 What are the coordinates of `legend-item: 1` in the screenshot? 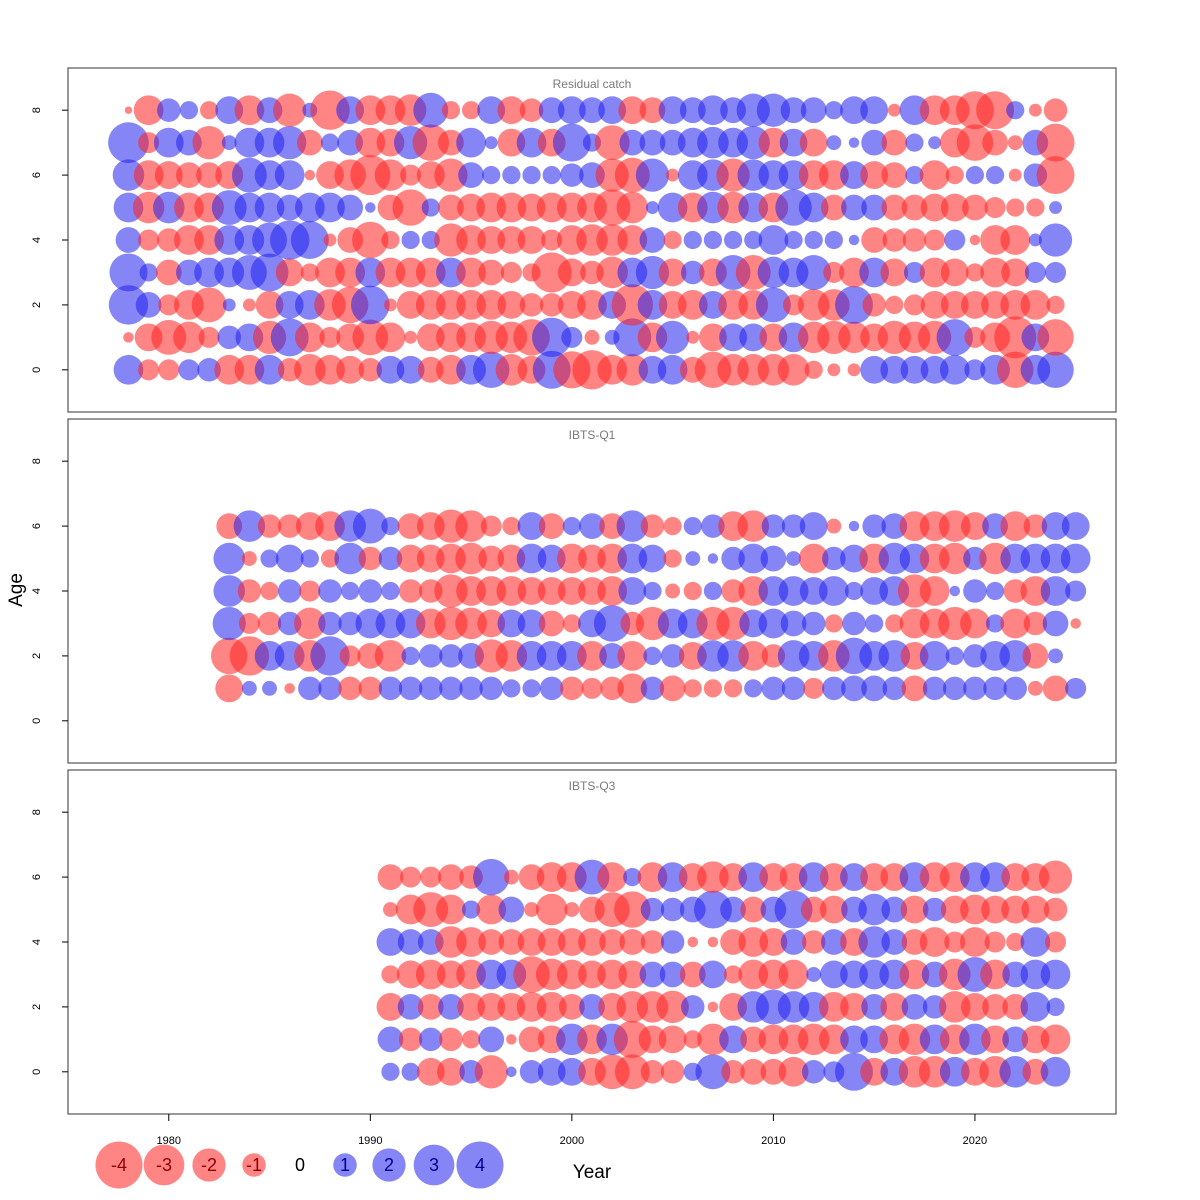 It's located at (345, 1165).